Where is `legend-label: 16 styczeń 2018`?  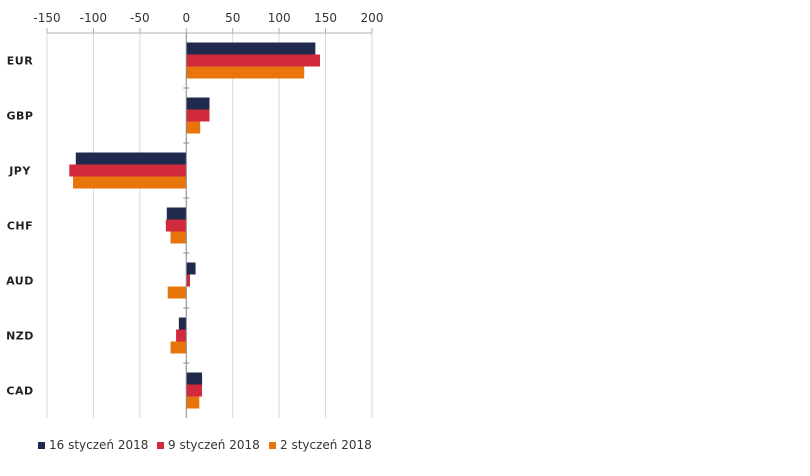 legend-label: 16 styczeń 2018 is located at coordinates (98, 445).